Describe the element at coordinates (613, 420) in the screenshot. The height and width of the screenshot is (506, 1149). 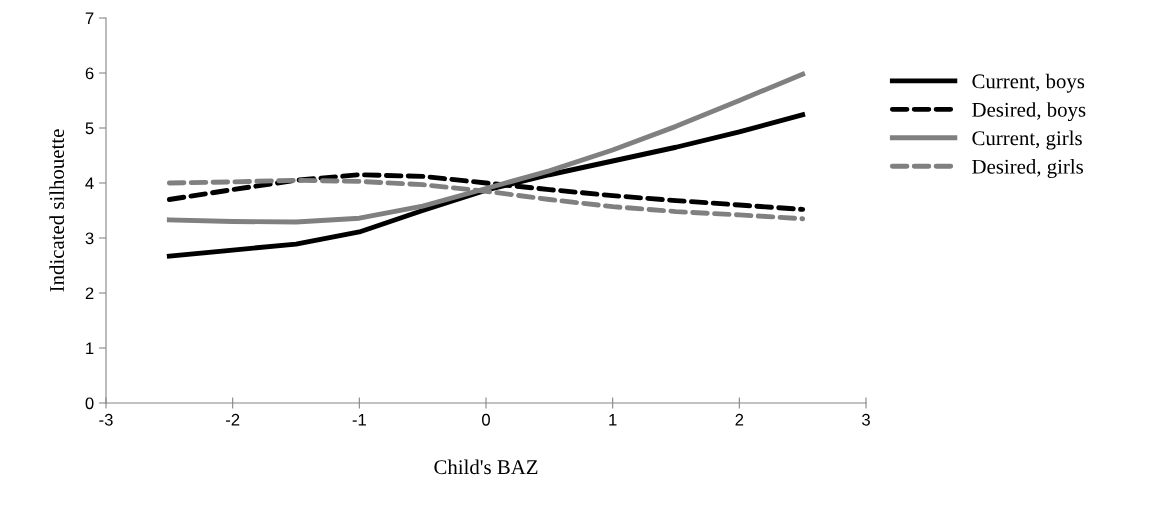
I see `x-tick-label: 1` at that location.